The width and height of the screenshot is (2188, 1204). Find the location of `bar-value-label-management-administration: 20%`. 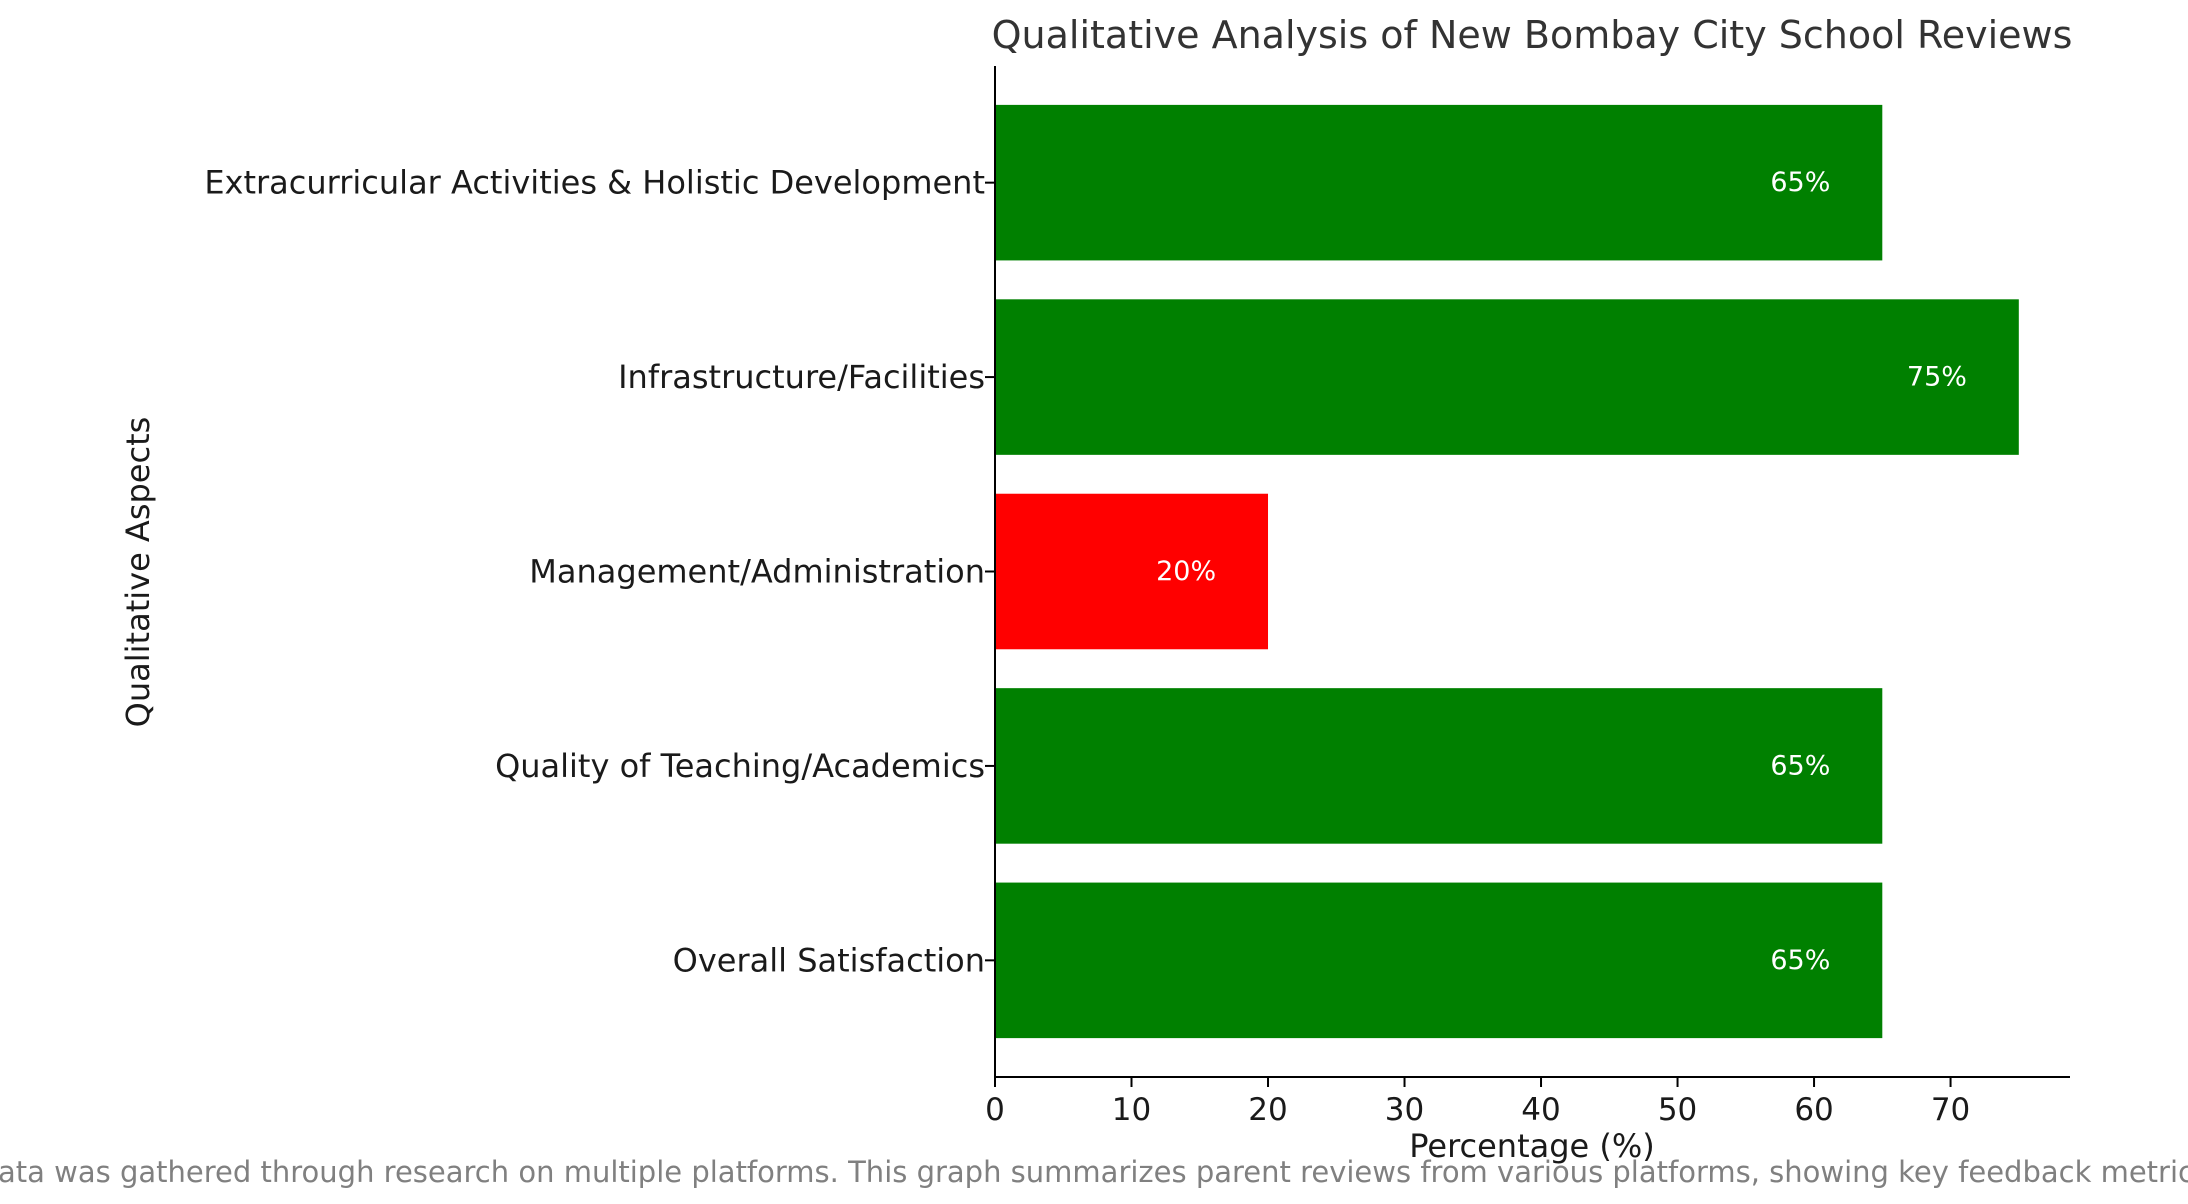

bar-value-label-management-administration: 20% is located at coordinates (1186, 571).